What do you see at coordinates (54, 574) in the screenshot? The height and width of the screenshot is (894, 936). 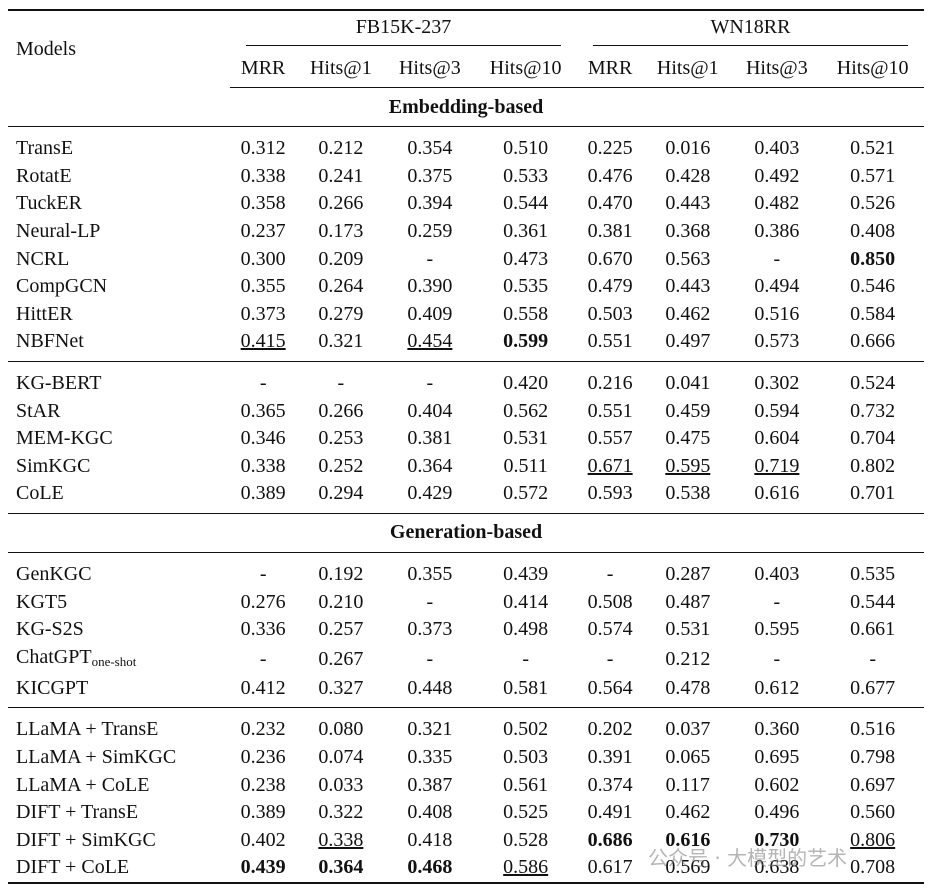 I see `model-cell: GenKGC` at bounding box center [54, 574].